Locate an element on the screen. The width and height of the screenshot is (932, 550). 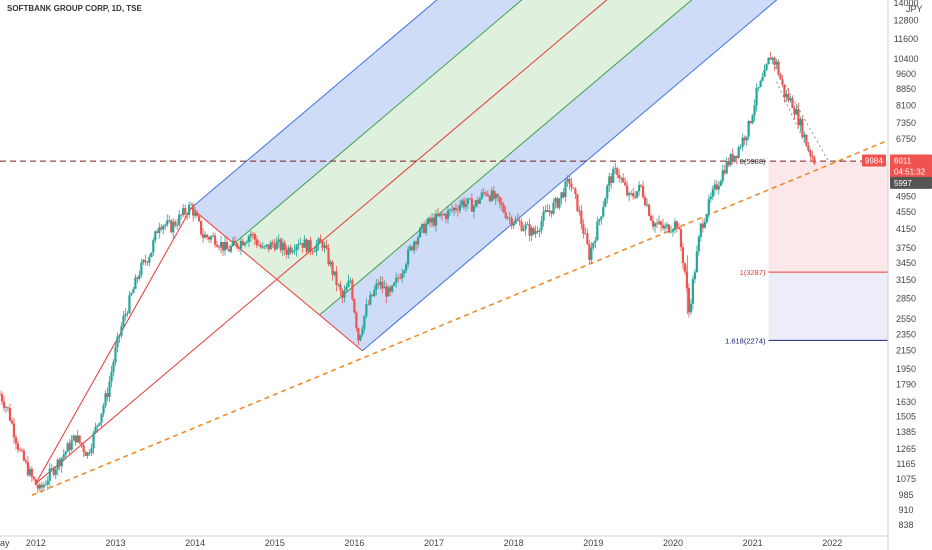
y-tick-label: 1165 is located at coordinates (905, 464).